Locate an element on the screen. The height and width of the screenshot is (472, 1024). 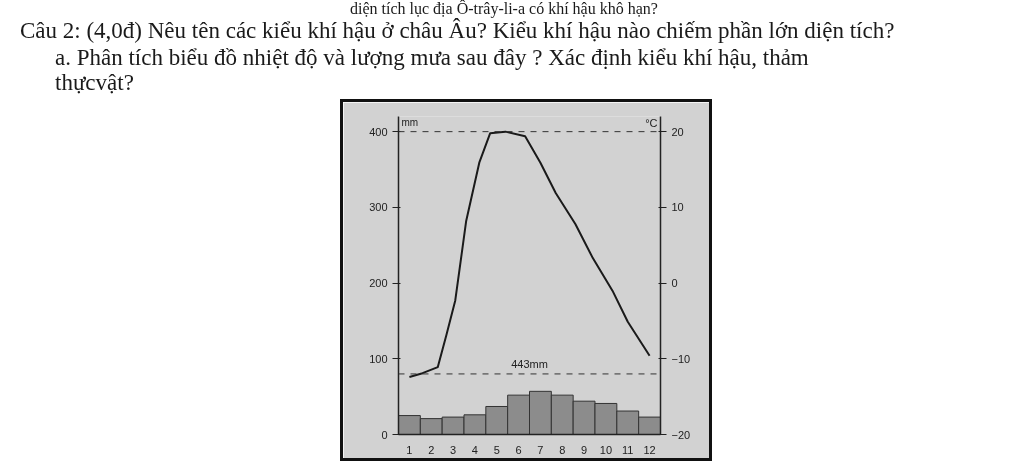
x-tick-label: 7 is located at coordinates (540, 449).